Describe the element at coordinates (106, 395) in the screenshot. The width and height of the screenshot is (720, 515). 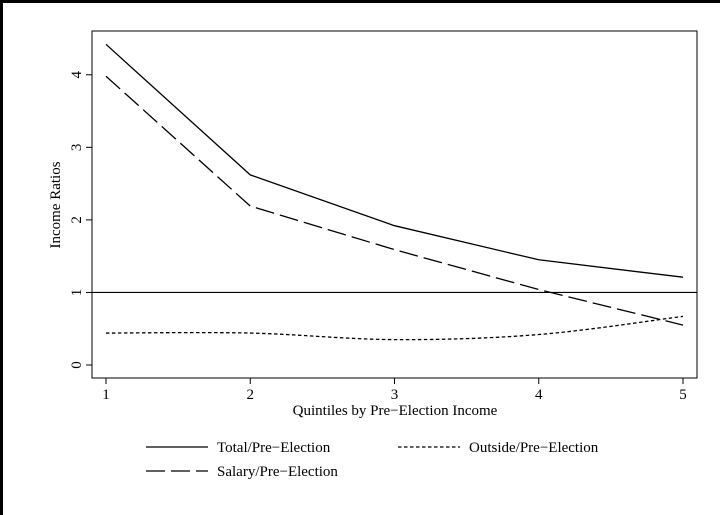
I see `x-tick-label: 1` at that location.